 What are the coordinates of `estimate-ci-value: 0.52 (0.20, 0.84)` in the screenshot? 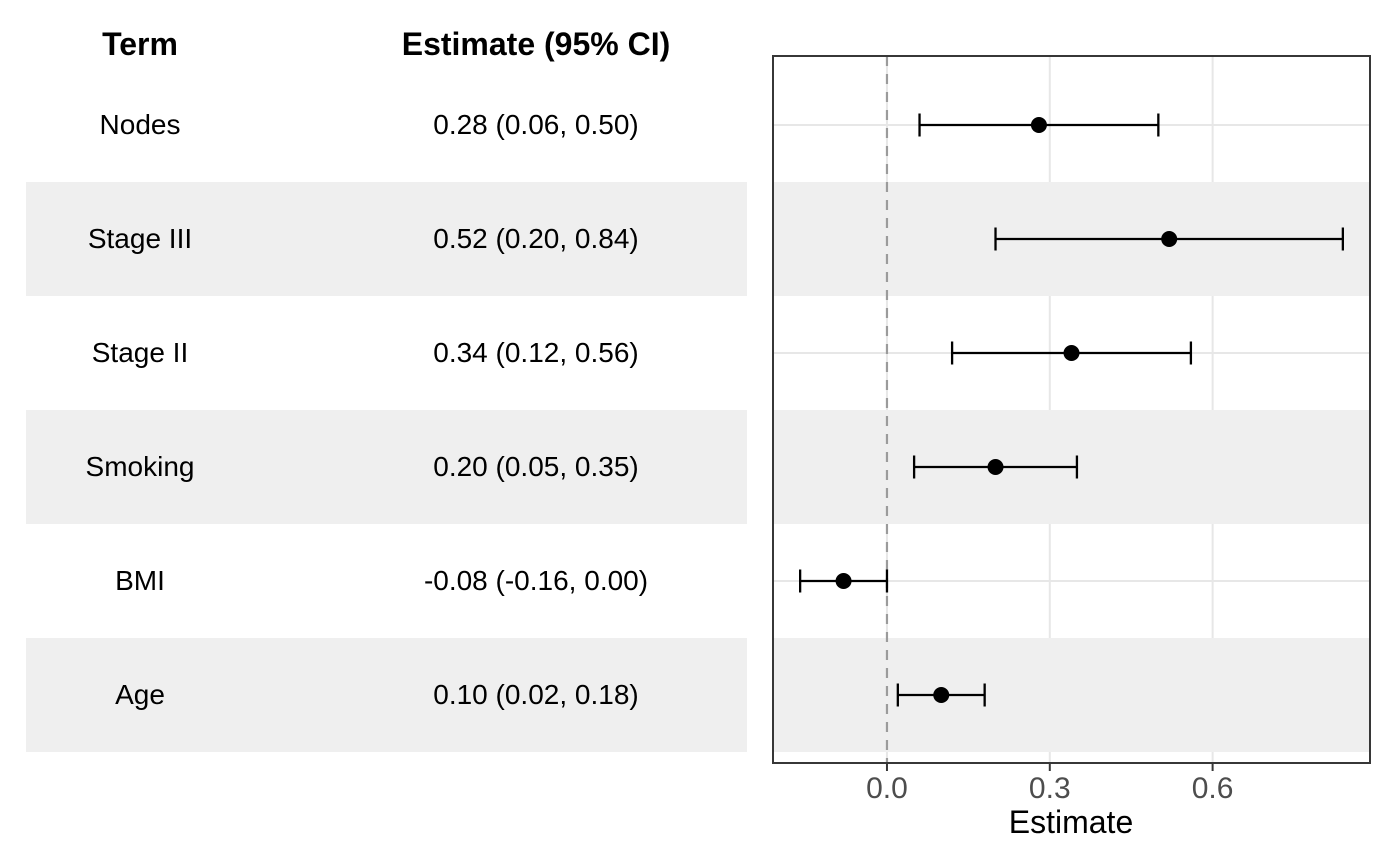 It's located at (536, 238).